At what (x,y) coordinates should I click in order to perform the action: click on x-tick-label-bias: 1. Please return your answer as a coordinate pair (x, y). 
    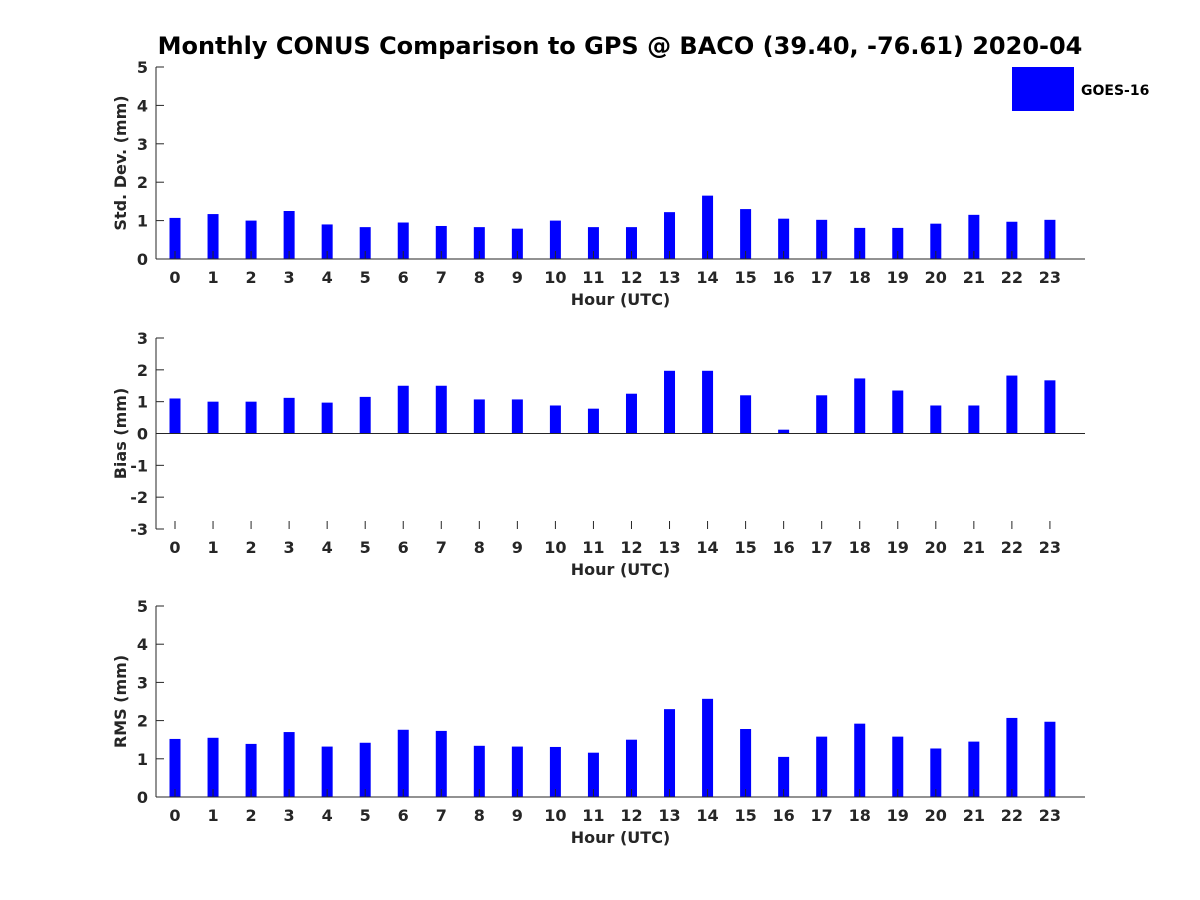
    Looking at the image, I should click on (212, 547).